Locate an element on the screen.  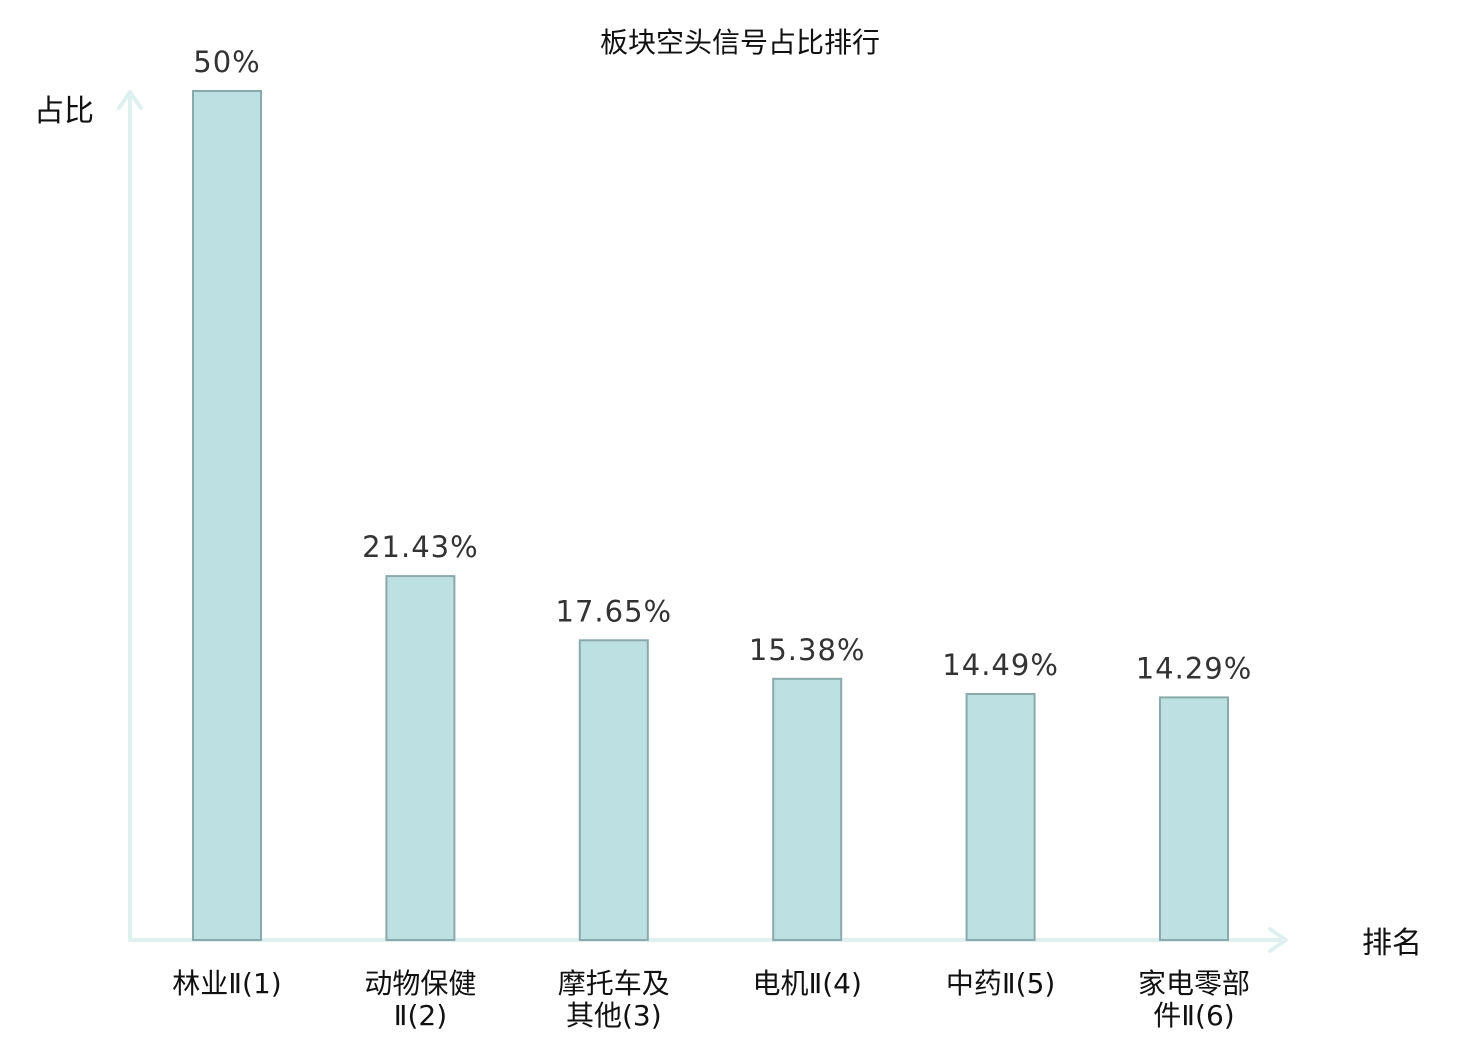
value-label: 14.29% is located at coordinates (1194, 668).